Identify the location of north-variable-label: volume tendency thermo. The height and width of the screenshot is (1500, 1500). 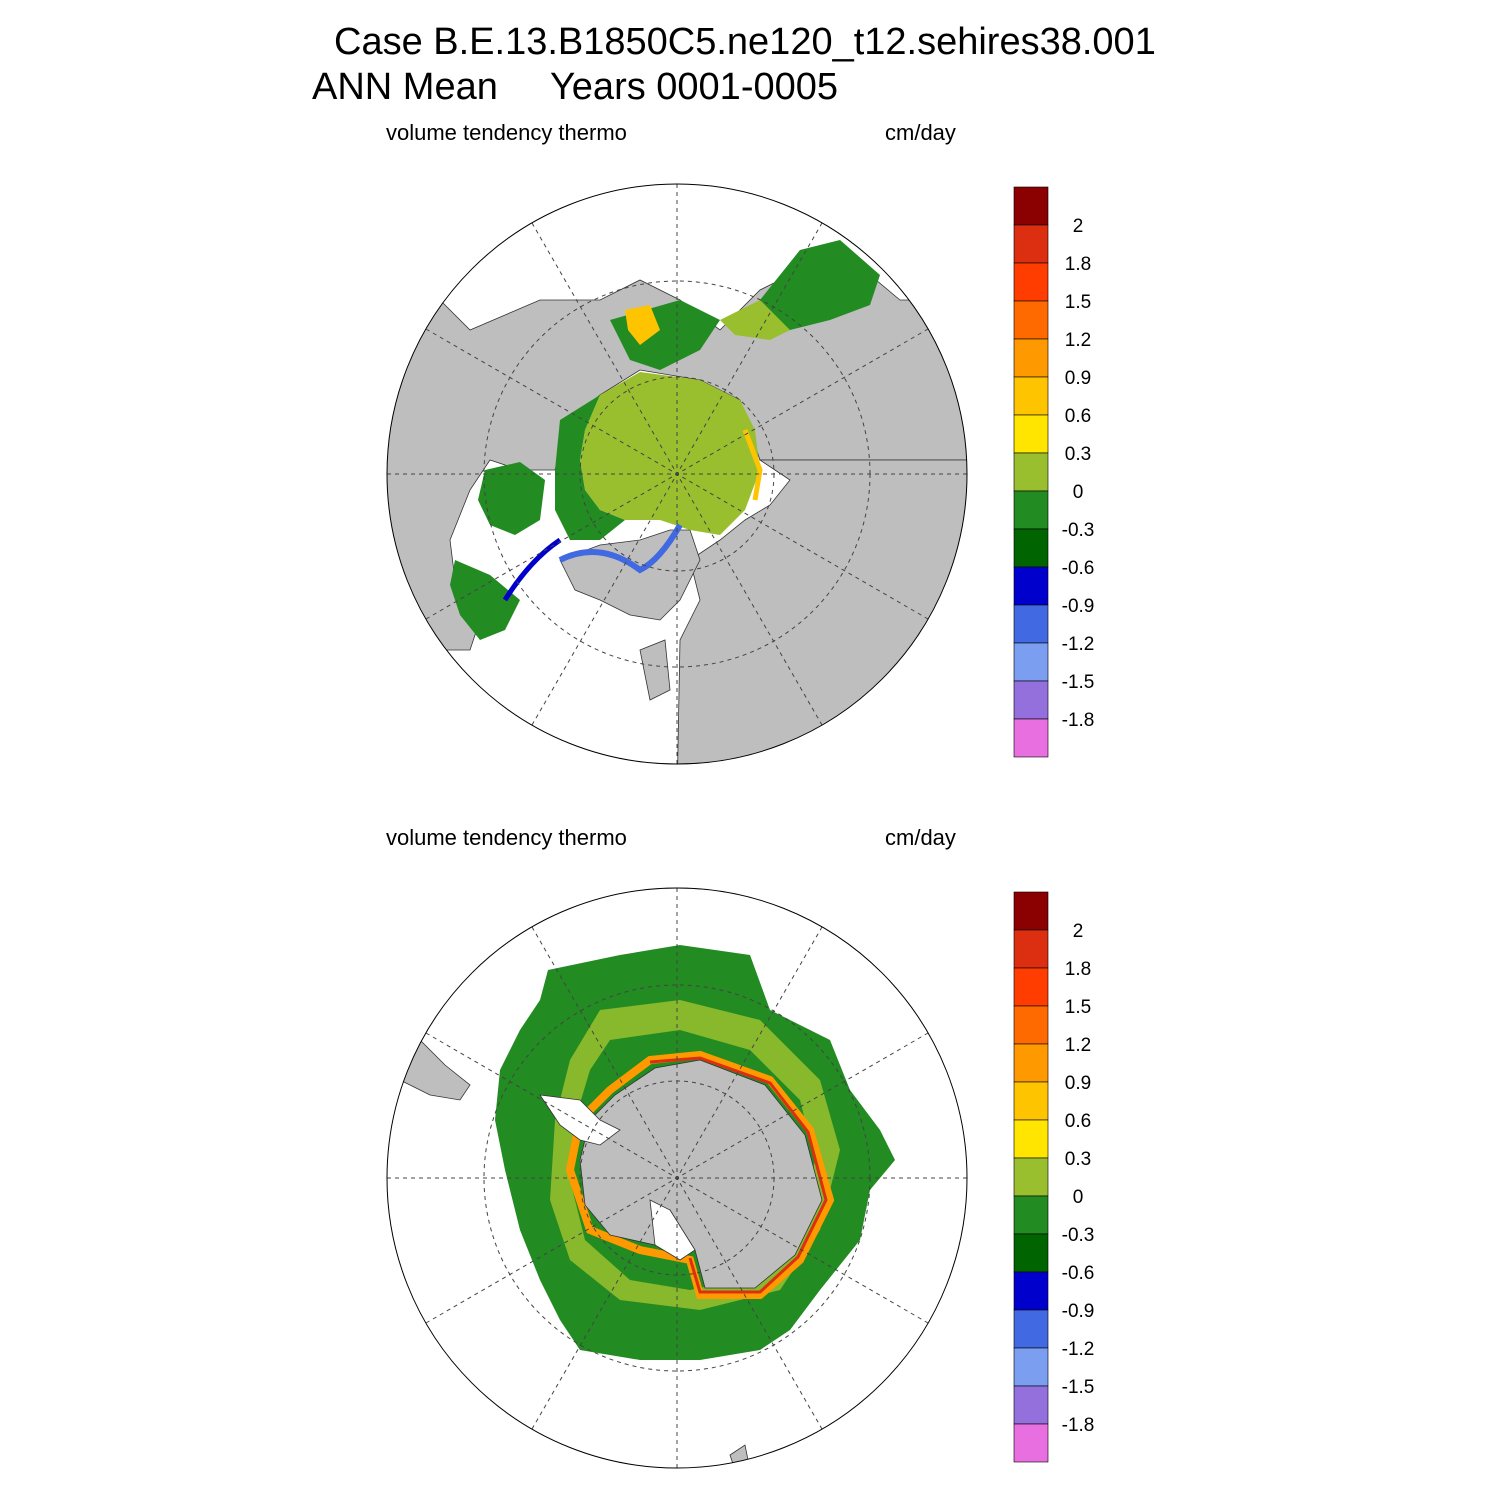
(506, 132).